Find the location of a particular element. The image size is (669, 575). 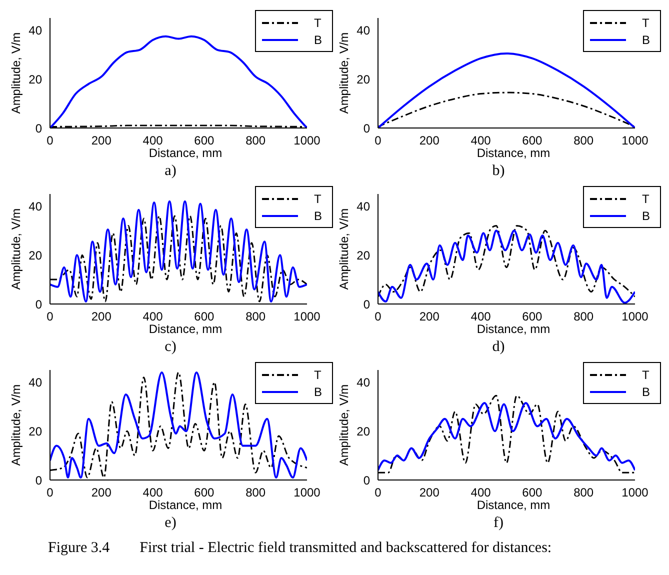

text: c) is located at coordinates (171, 347).